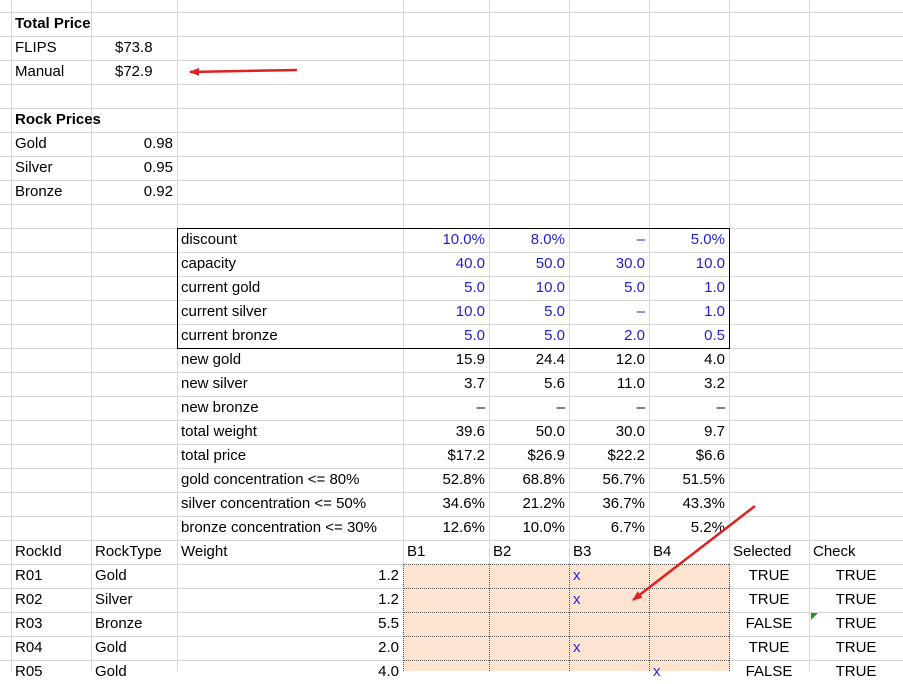 The image size is (903, 684). What do you see at coordinates (36, 47) in the screenshot?
I see `total-price-label: FLIPS` at bounding box center [36, 47].